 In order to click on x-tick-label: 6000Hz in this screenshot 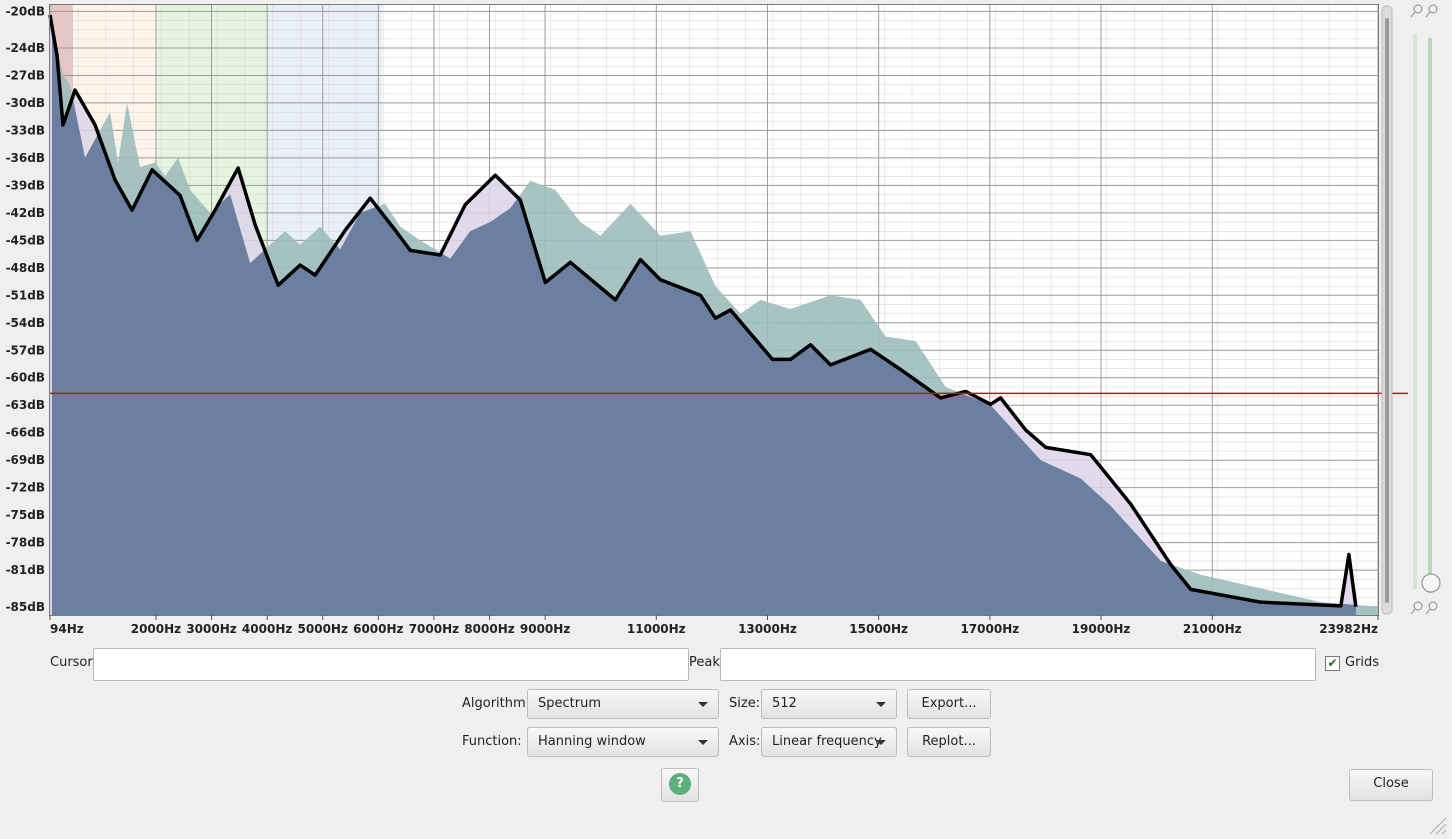, I will do `click(378, 629)`.